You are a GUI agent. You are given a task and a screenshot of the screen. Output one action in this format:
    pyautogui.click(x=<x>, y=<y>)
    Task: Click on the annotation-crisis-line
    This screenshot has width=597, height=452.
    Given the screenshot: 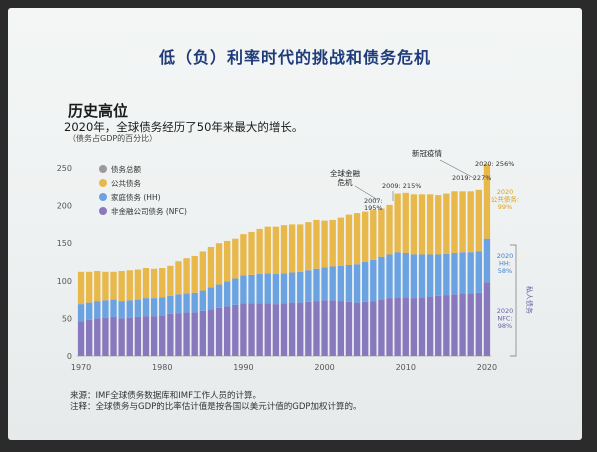 What is the action you would take?
    pyautogui.click(x=366, y=193)
    